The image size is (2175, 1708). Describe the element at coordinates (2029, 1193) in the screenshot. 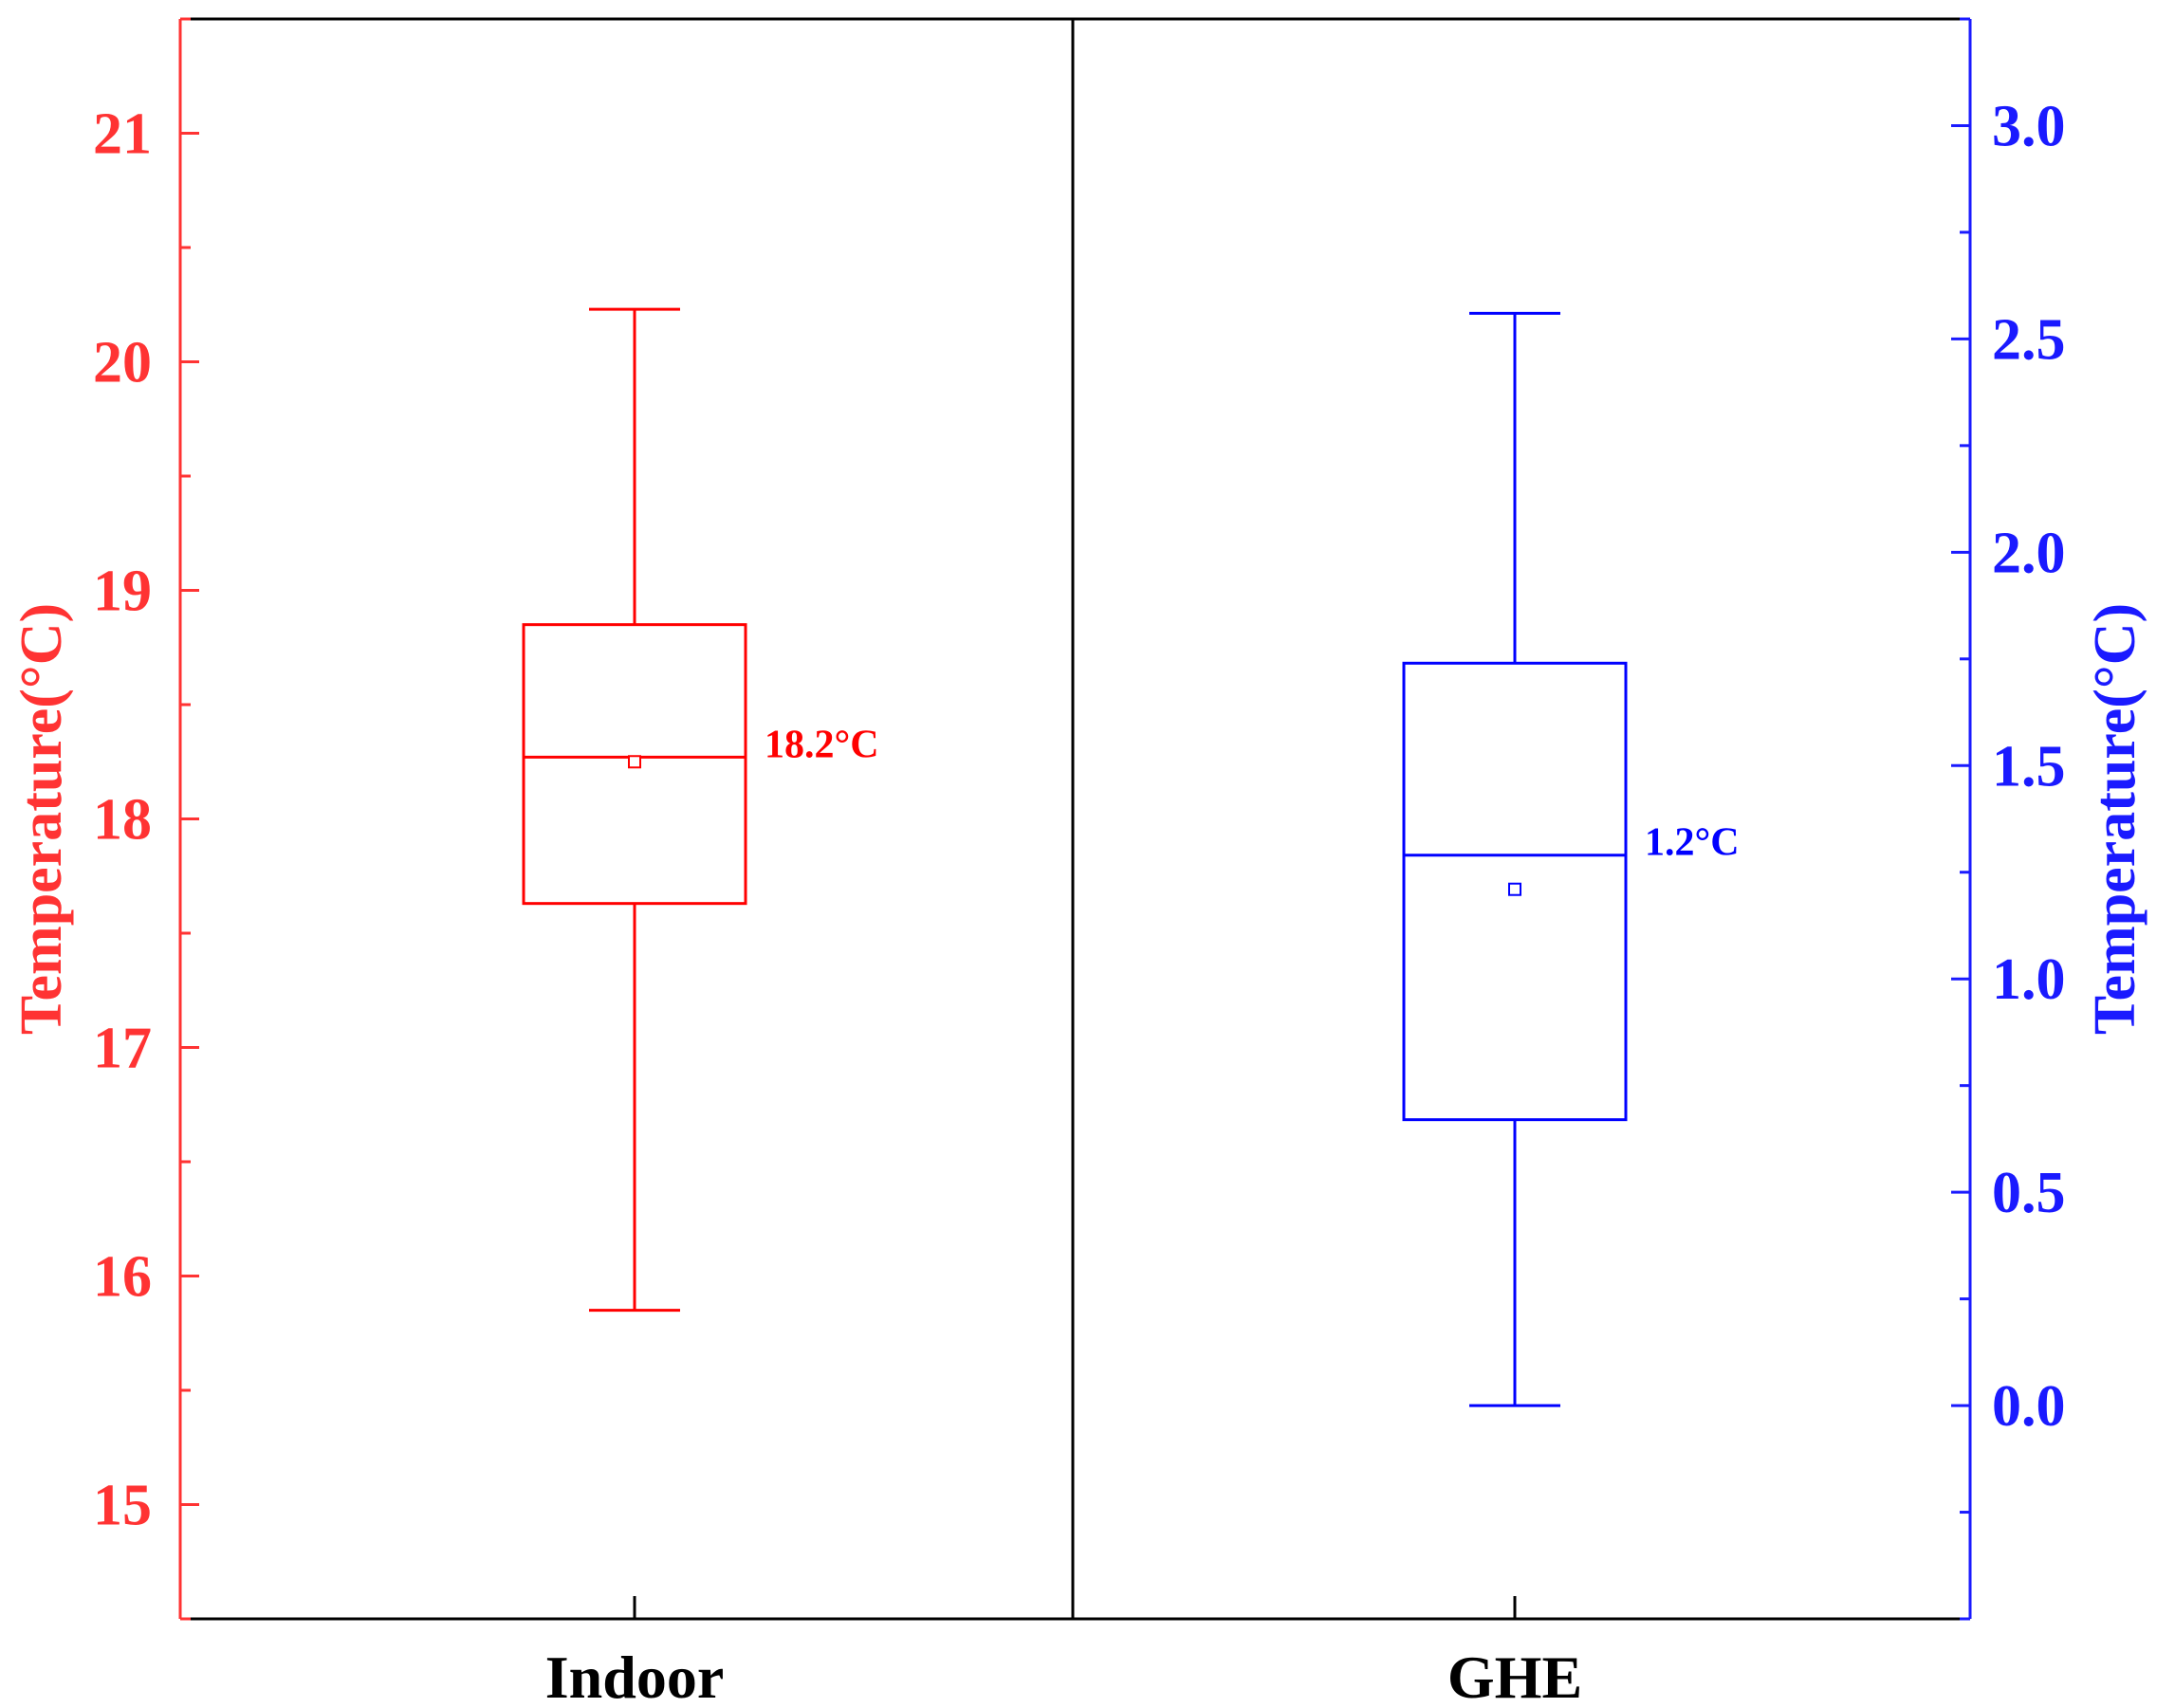

I see `right-tick-label: 0.5` at that location.